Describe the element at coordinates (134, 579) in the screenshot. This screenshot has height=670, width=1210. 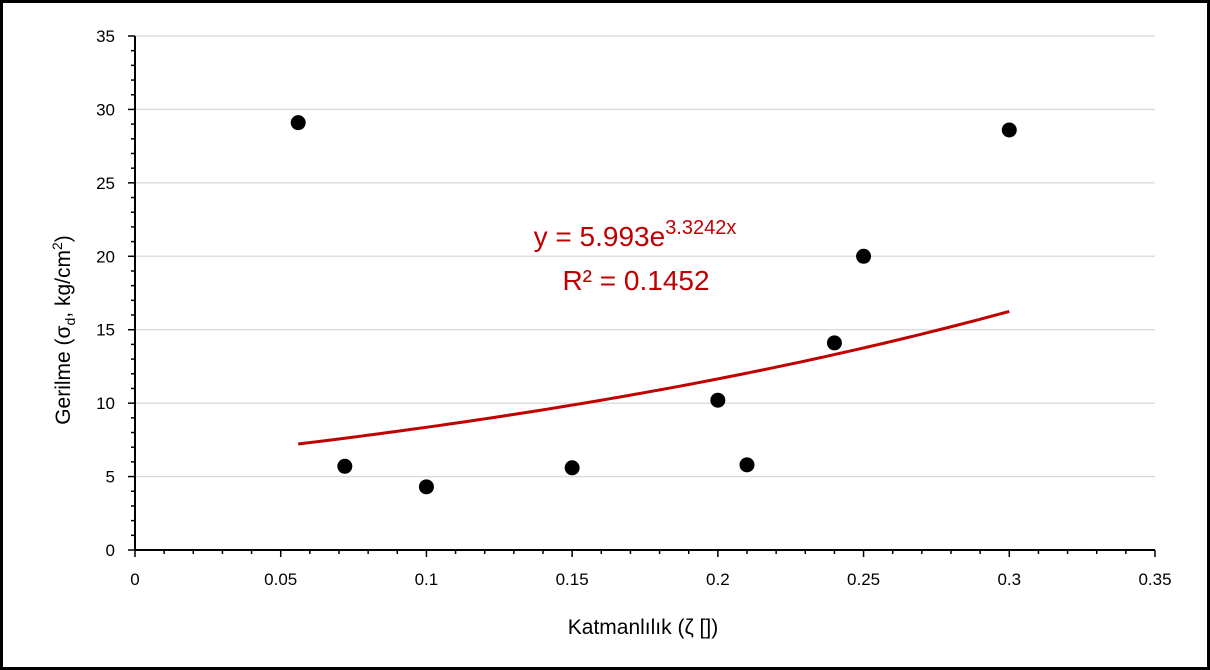
I see `x-tick-label-0: 0` at that location.